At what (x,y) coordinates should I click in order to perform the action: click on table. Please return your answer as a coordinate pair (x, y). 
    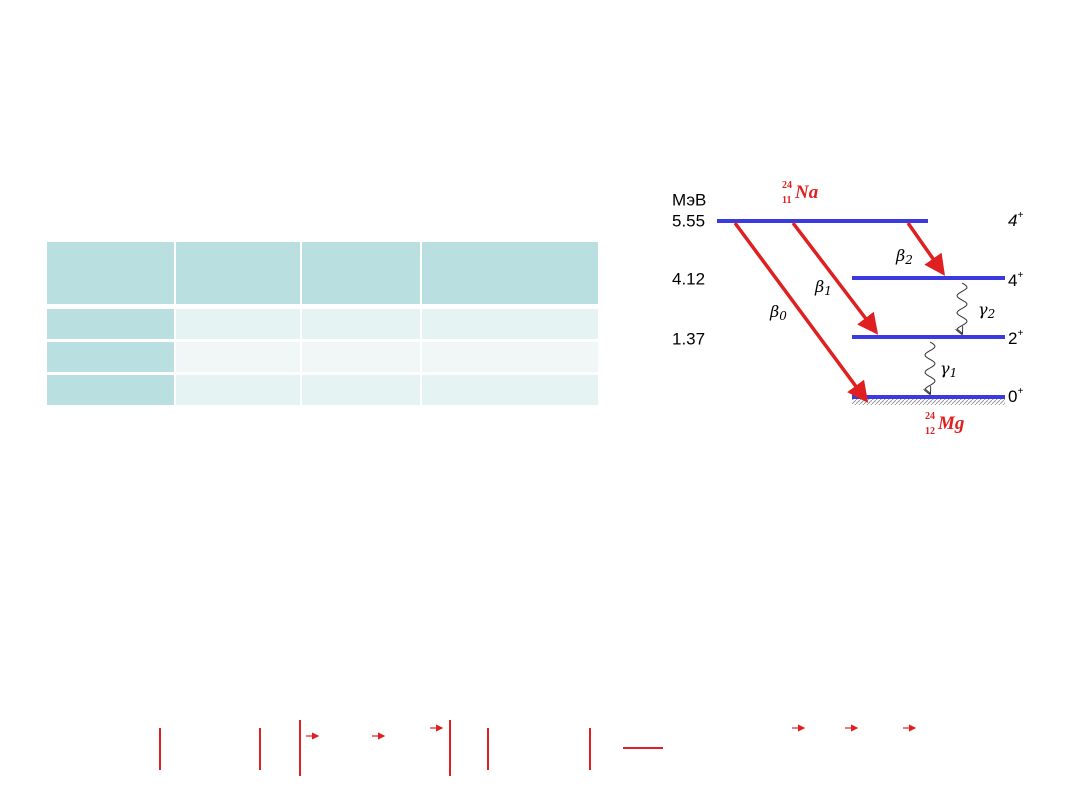
    Looking at the image, I should click on (322, 323).